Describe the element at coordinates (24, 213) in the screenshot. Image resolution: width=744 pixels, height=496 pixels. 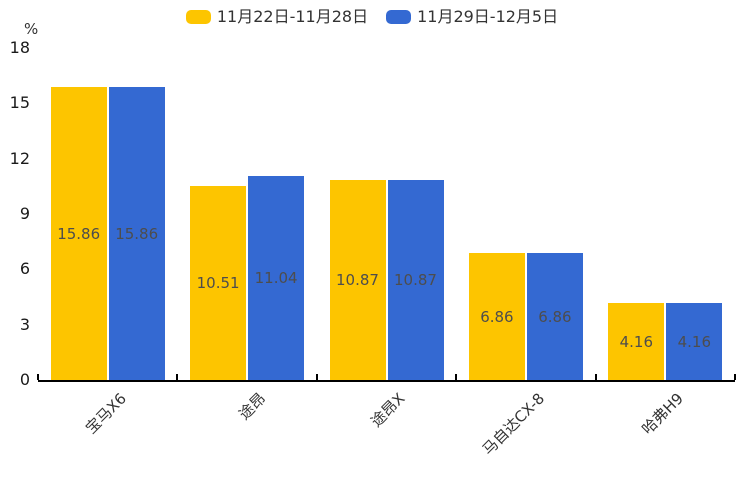
I see `y-axis-tick-label: 9` at that location.